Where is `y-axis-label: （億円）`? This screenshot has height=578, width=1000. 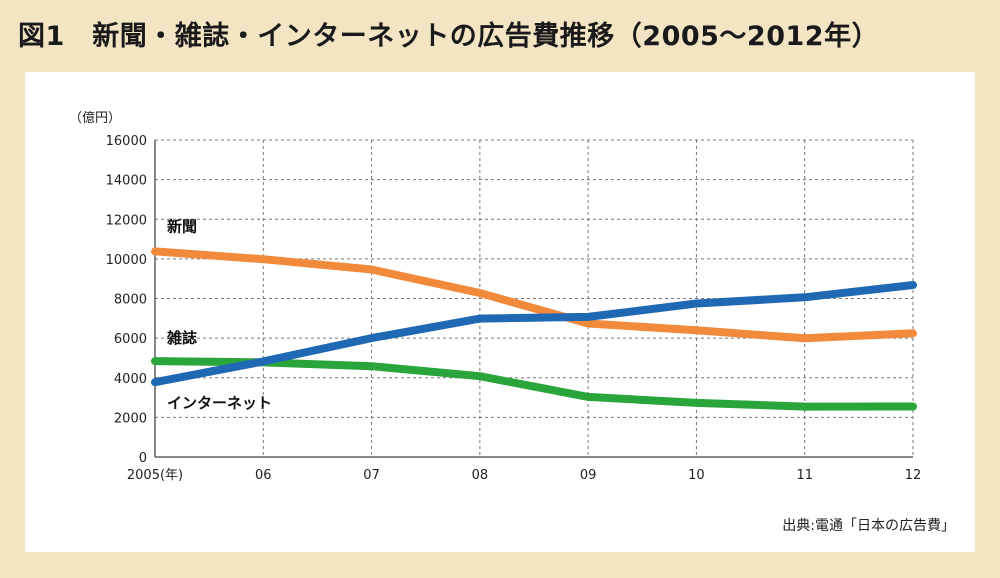 y-axis-label: （億円） is located at coordinates (95, 118).